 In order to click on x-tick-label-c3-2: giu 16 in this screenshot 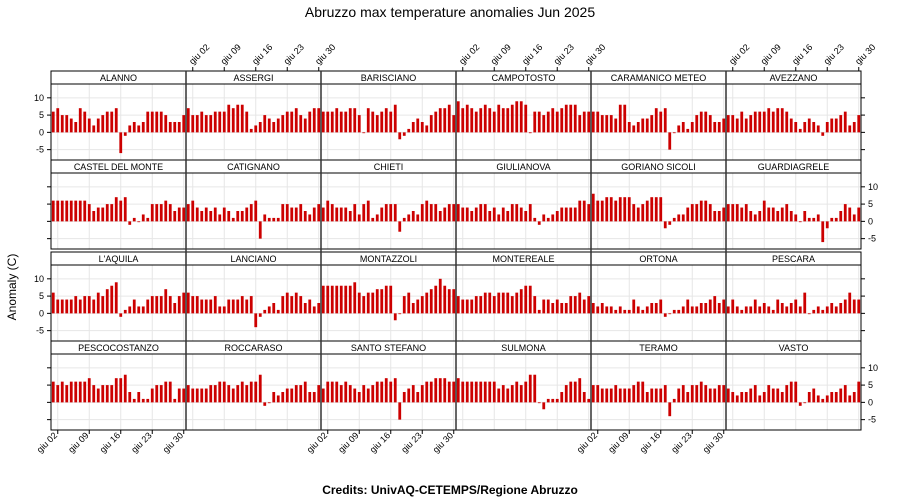, I will do `click(532, 54)`.